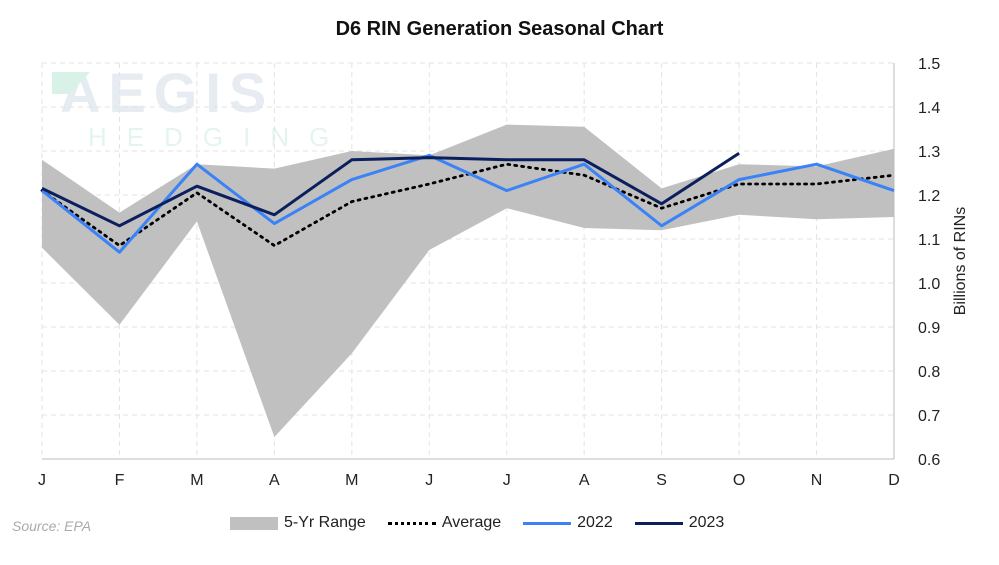 This screenshot has height=565, width=999. I want to click on legend: 5-Yr Range Average 2022 2023, so click(477, 523).